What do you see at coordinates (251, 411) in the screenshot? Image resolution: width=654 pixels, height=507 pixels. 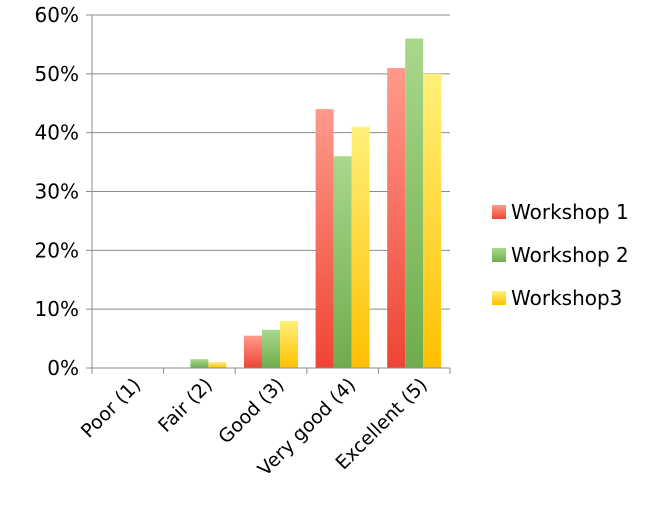 I see `x-tick-label: Good (3)` at bounding box center [251, 411].